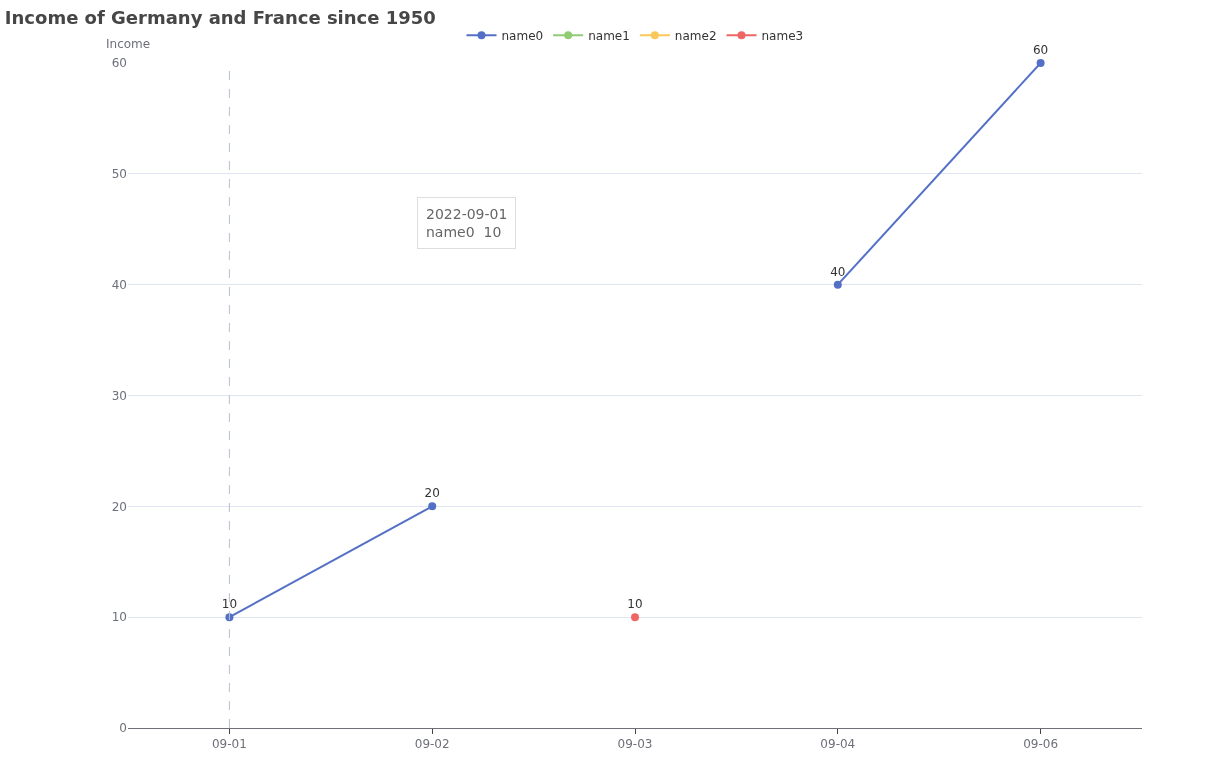  Describe the element at coordinates (119, 284) in the screenshot. I see `y-tick-label: 40` at that location.